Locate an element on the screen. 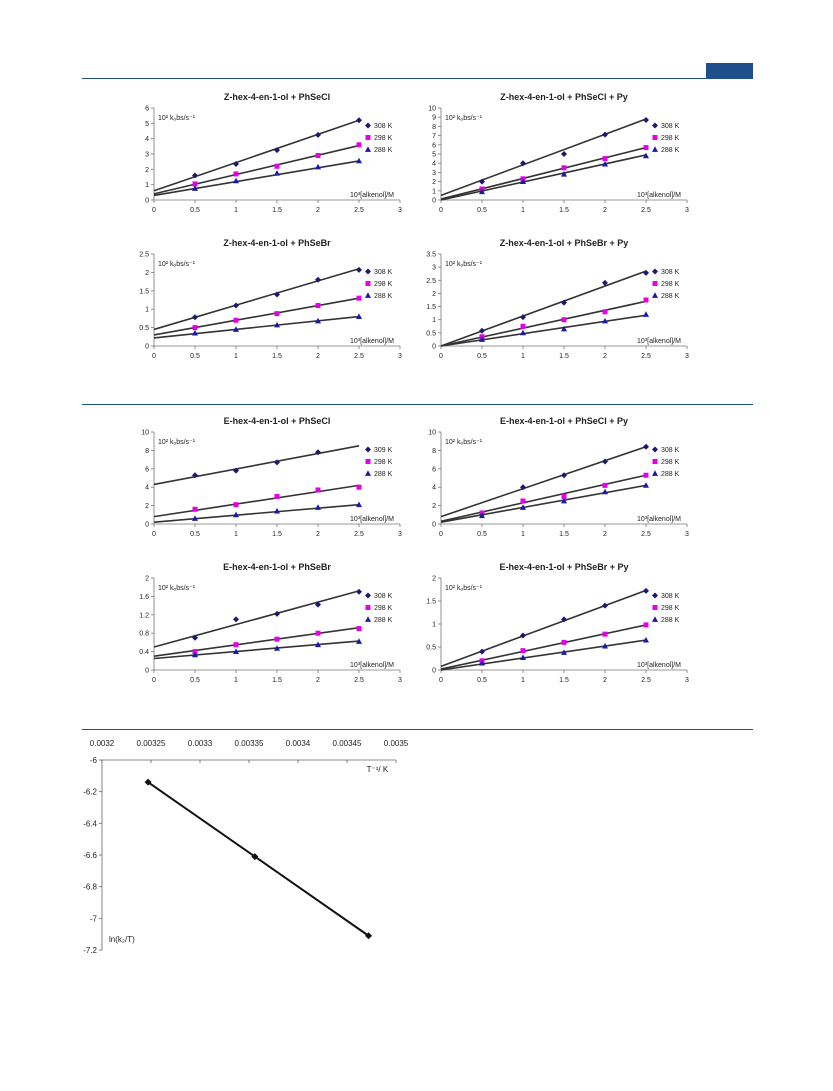 The width and height of the screenshot is (833, 1091). y-tick-label: -6.6 is located at coordinates (90, 855).